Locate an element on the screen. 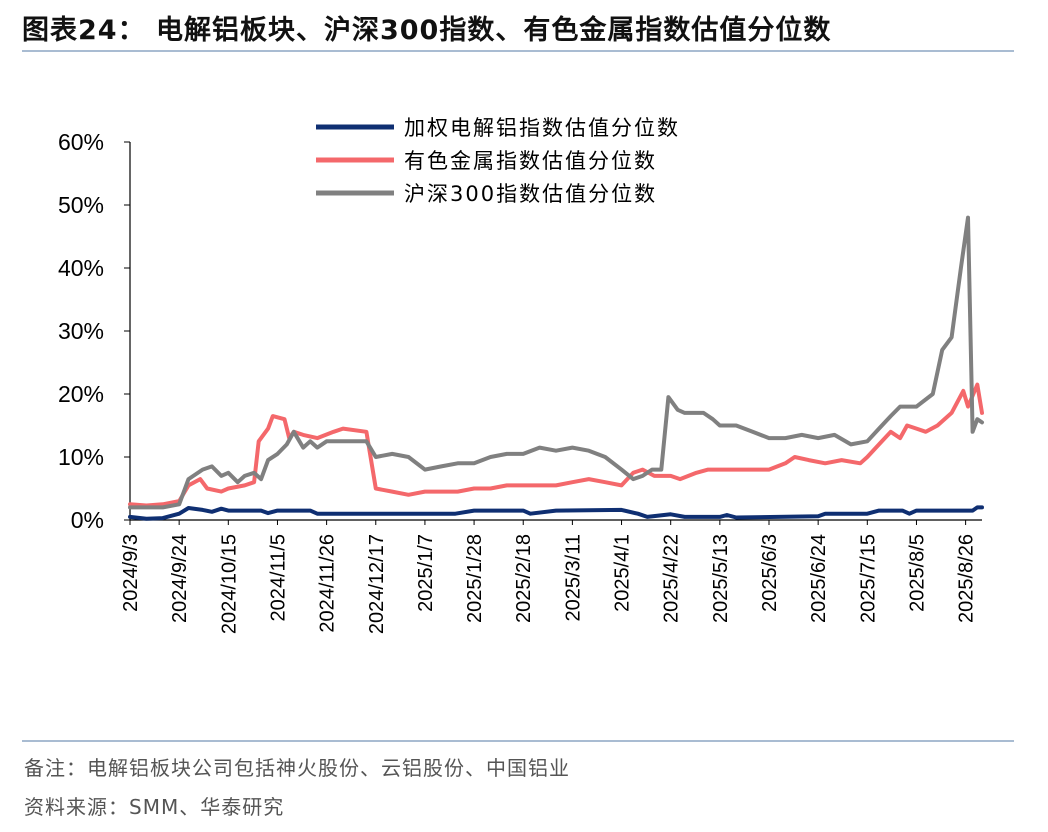 This screenshot has height=832, width=1048. y-tick-label: 0% is located at coordinates (87, 520).